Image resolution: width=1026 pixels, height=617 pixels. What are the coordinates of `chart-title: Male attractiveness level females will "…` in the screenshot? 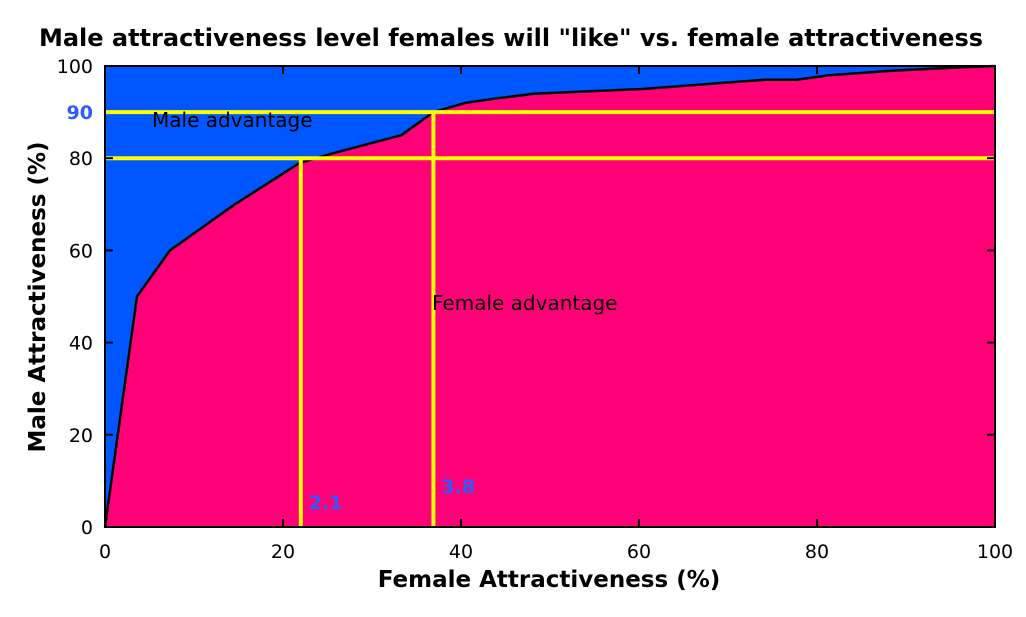 It's located at (511, 38).